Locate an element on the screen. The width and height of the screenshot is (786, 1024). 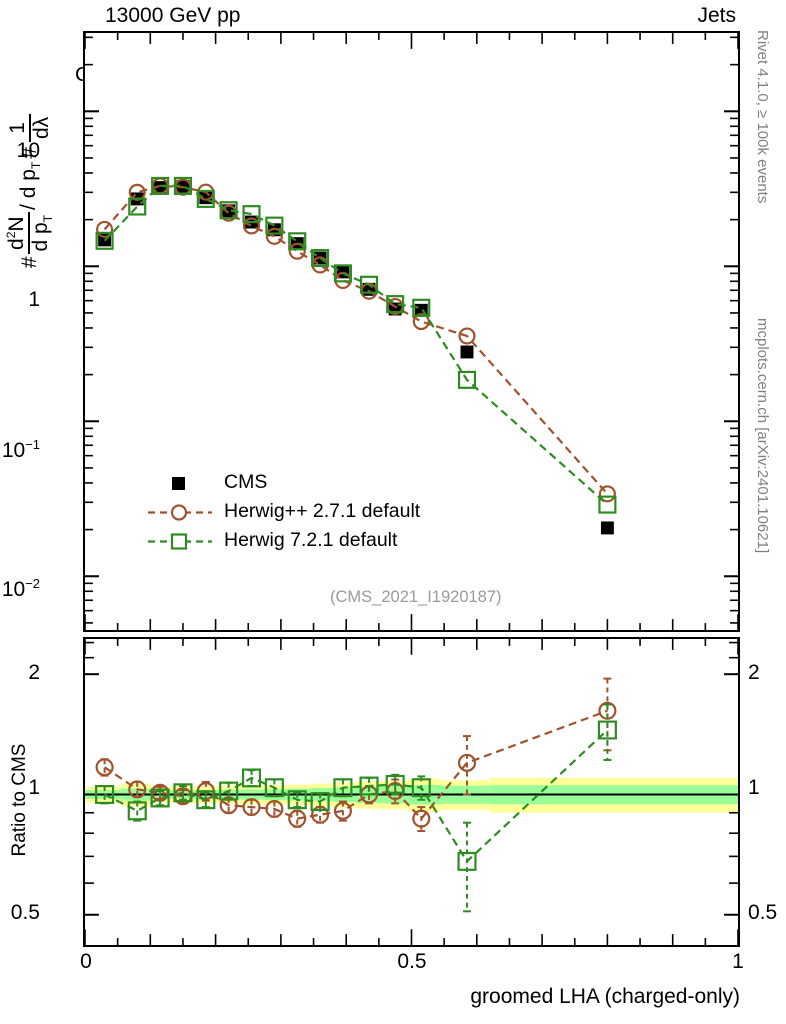
legend-label-cms: CMS is located at coordinates (246, 482).